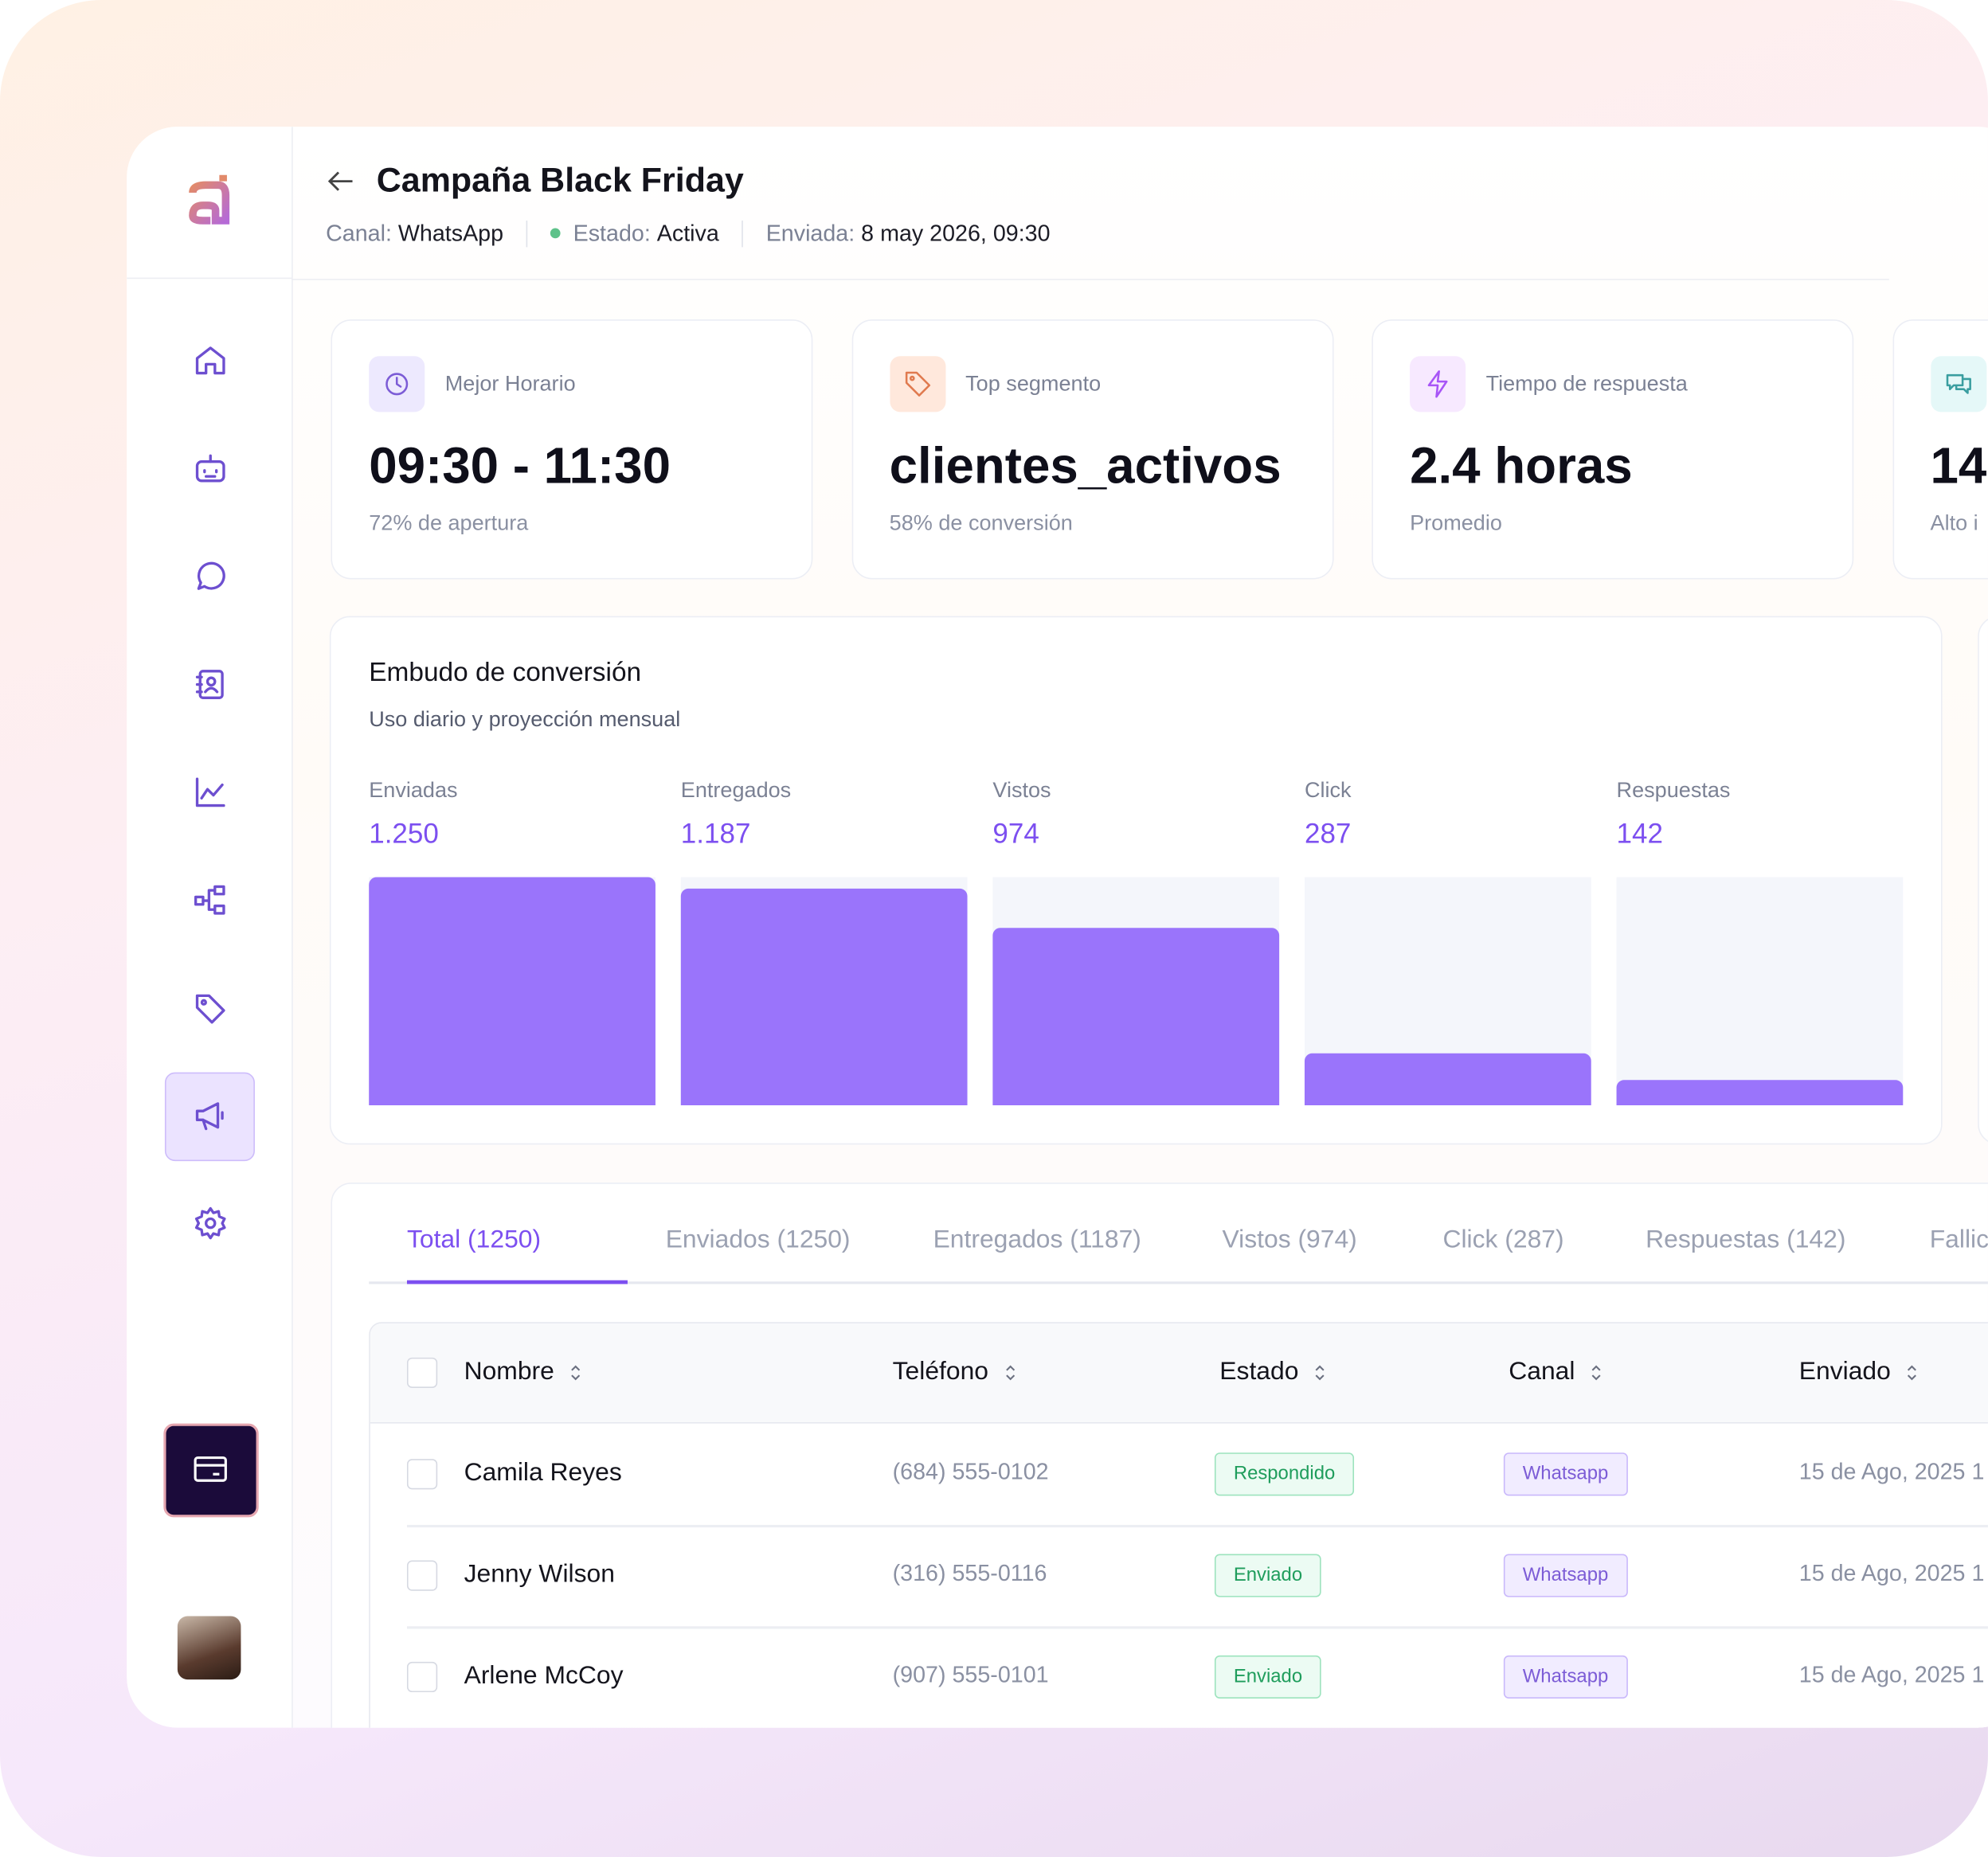 The width and height of the screenshot is (1988, 1857). What do you see at coordinates (1959, 466) in the screenshot?
I see `stat-value: 142` at bounding box center [1959, 466].